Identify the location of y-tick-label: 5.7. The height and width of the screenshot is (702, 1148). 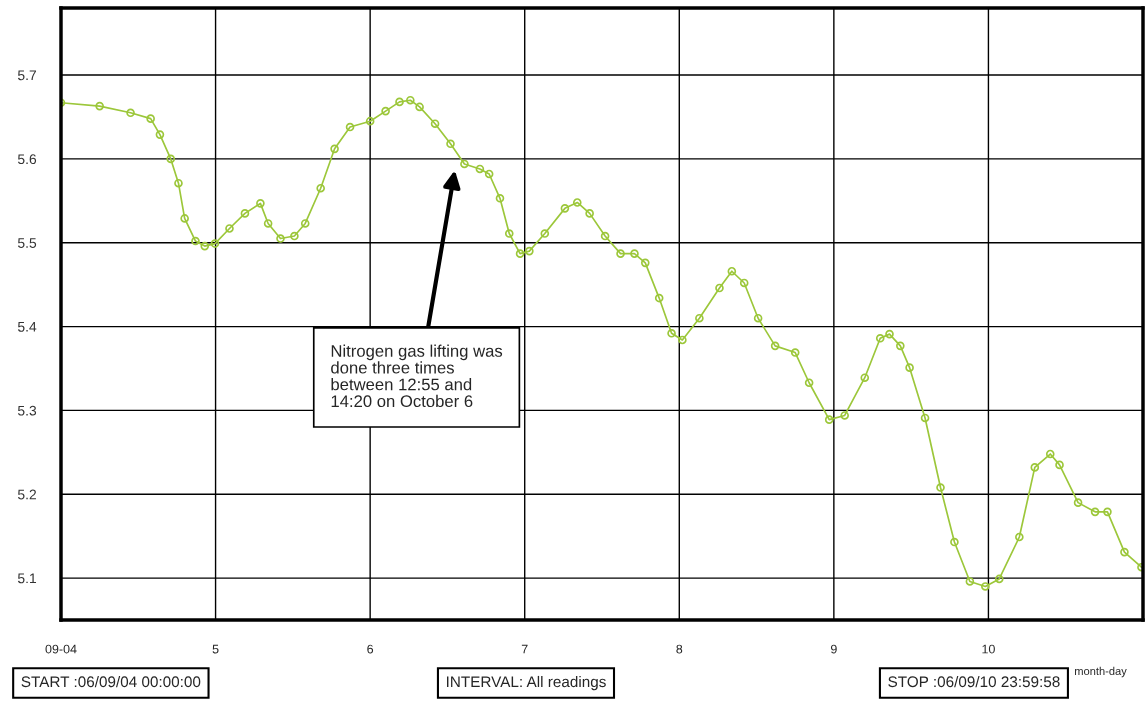
(26, 75).